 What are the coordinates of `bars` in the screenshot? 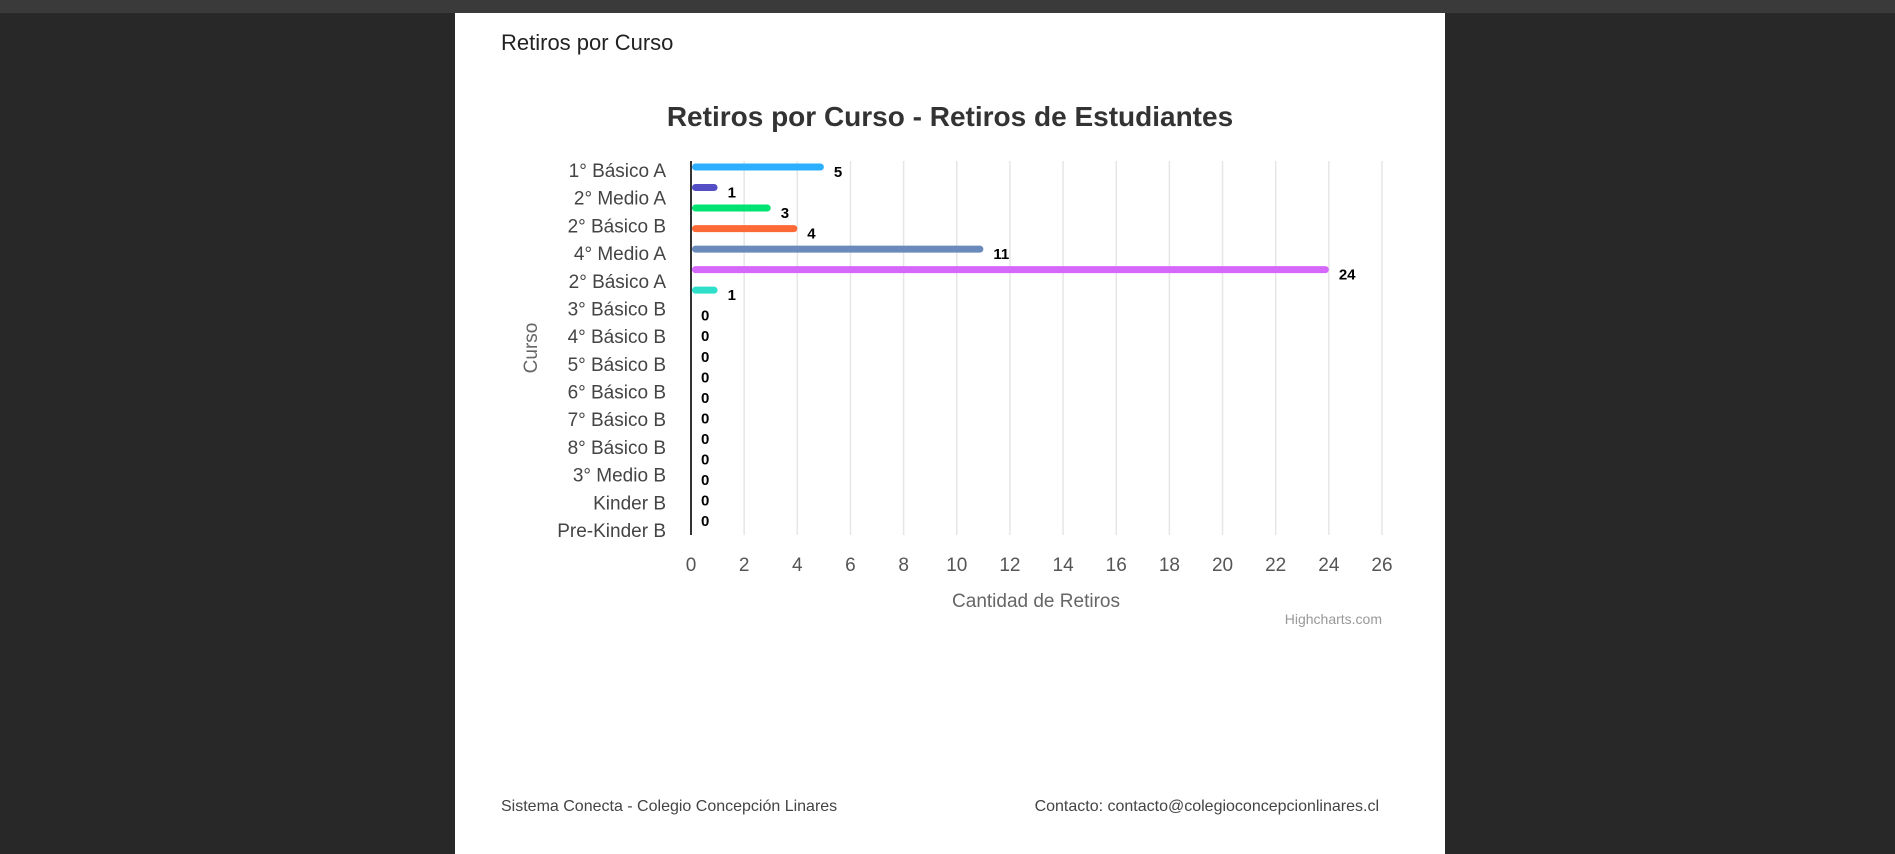 It's located at (1010, 228).